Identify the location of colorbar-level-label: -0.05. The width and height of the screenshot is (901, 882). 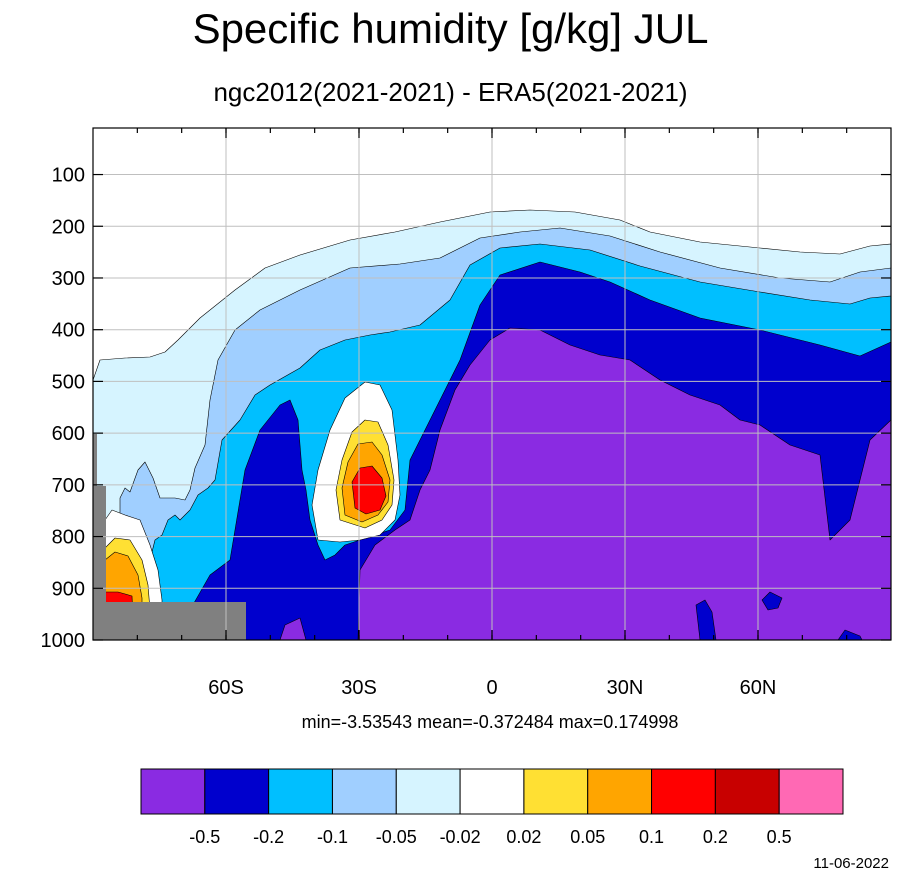
(396, 837).